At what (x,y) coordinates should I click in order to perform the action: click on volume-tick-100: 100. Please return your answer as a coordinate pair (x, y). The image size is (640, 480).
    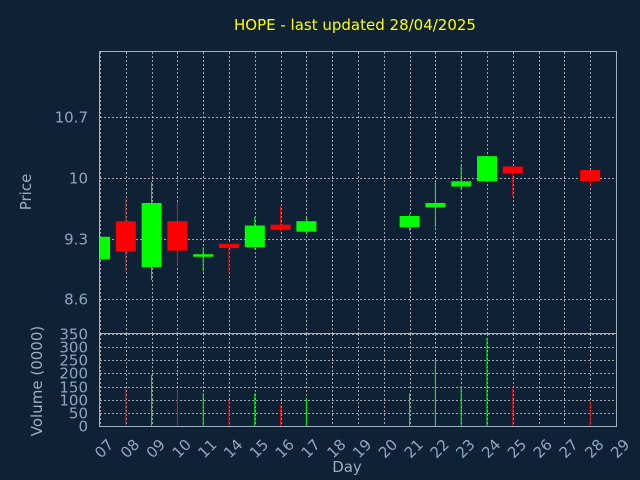
    Looking at the image, I should click on (73, 401).